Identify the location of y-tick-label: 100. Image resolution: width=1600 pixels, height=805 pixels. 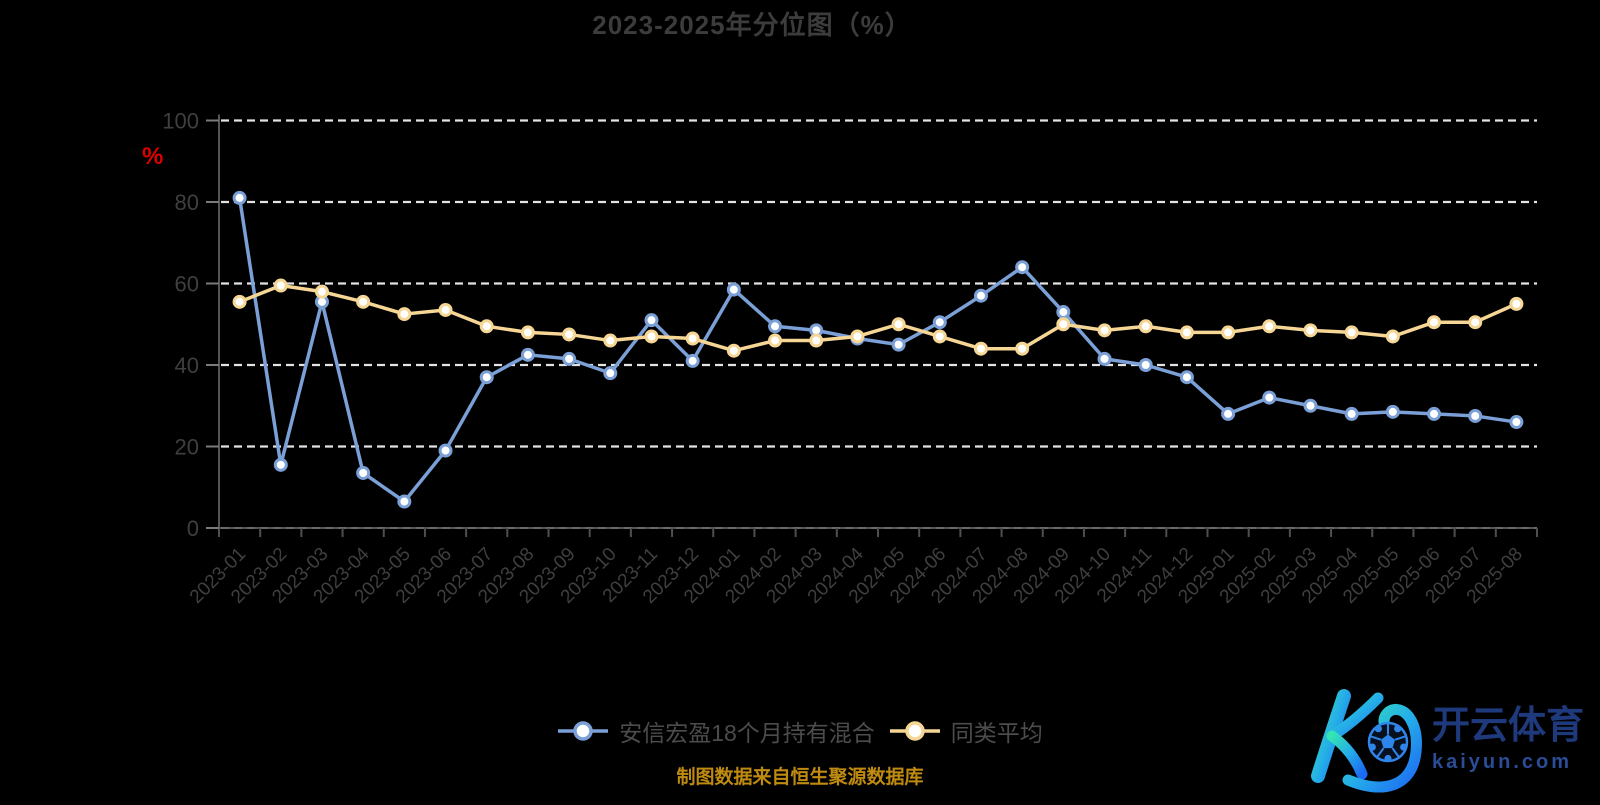
(180, 121).